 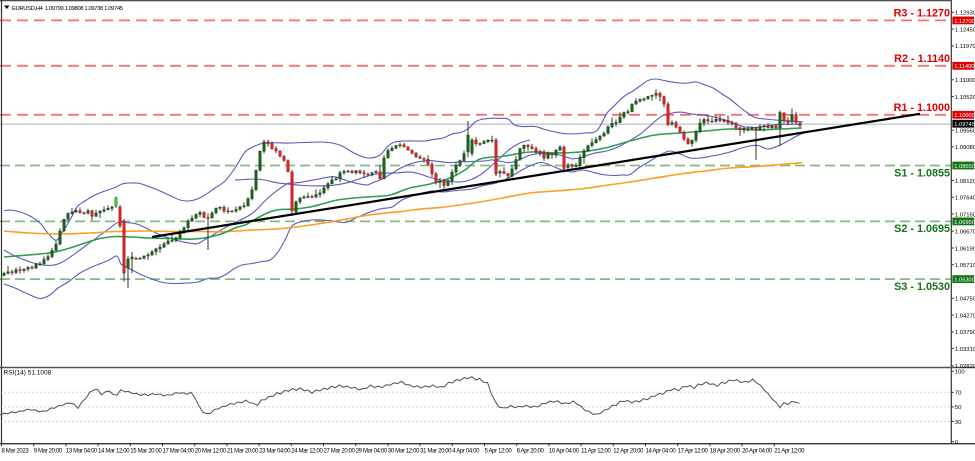 What do you see at coordinates (564, 452) in the screenshot?
I see `svg-text: 10 Apr 04:00` at bounding box center [564, 452].